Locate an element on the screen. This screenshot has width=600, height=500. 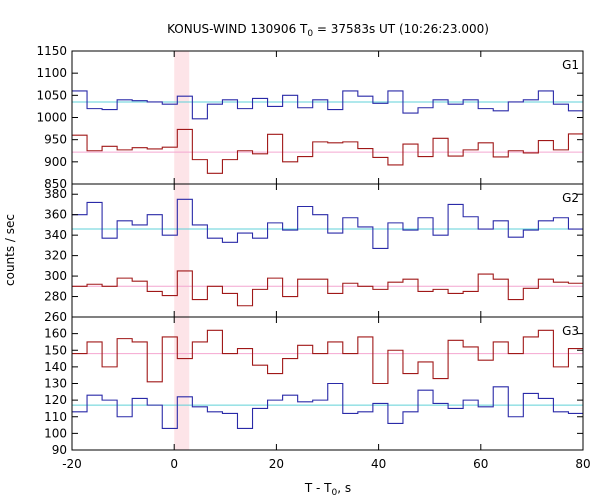
x-axis-label-main: T - T is located at coordinates (318, 488).